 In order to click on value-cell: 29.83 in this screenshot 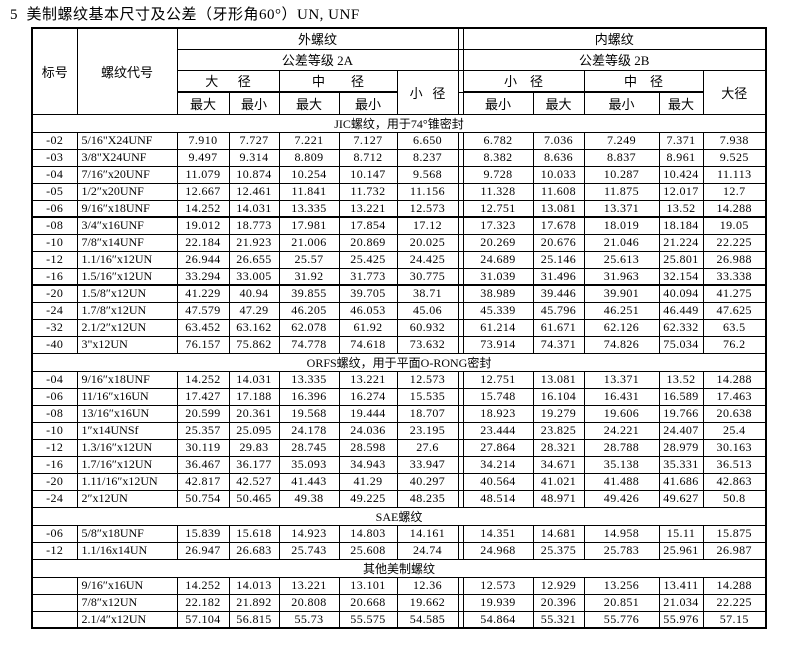, I will do `click(254, 447)`.